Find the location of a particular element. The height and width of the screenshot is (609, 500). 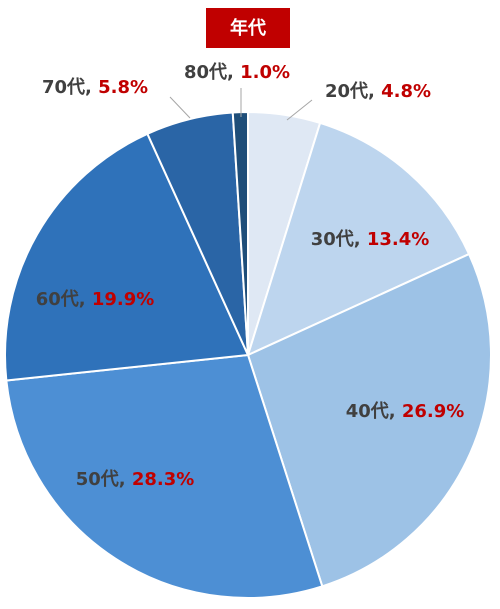

value-label: 1.0% is located at coordinates (265, 72).